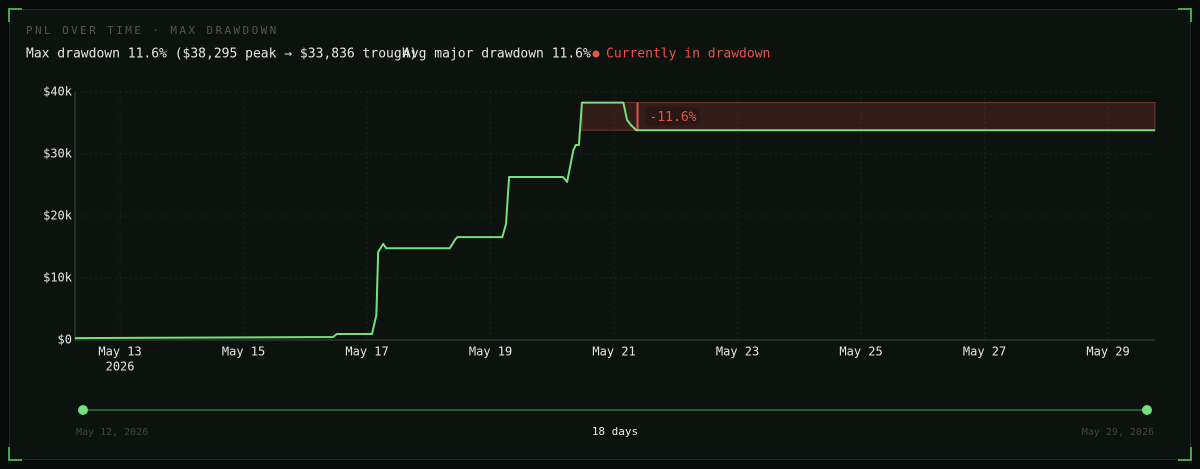 This screenshot has height=469, width=1200. Describe the element at coordinates (366, 352) in the screenshot. I see `x-tick-label: May 17` at that location.